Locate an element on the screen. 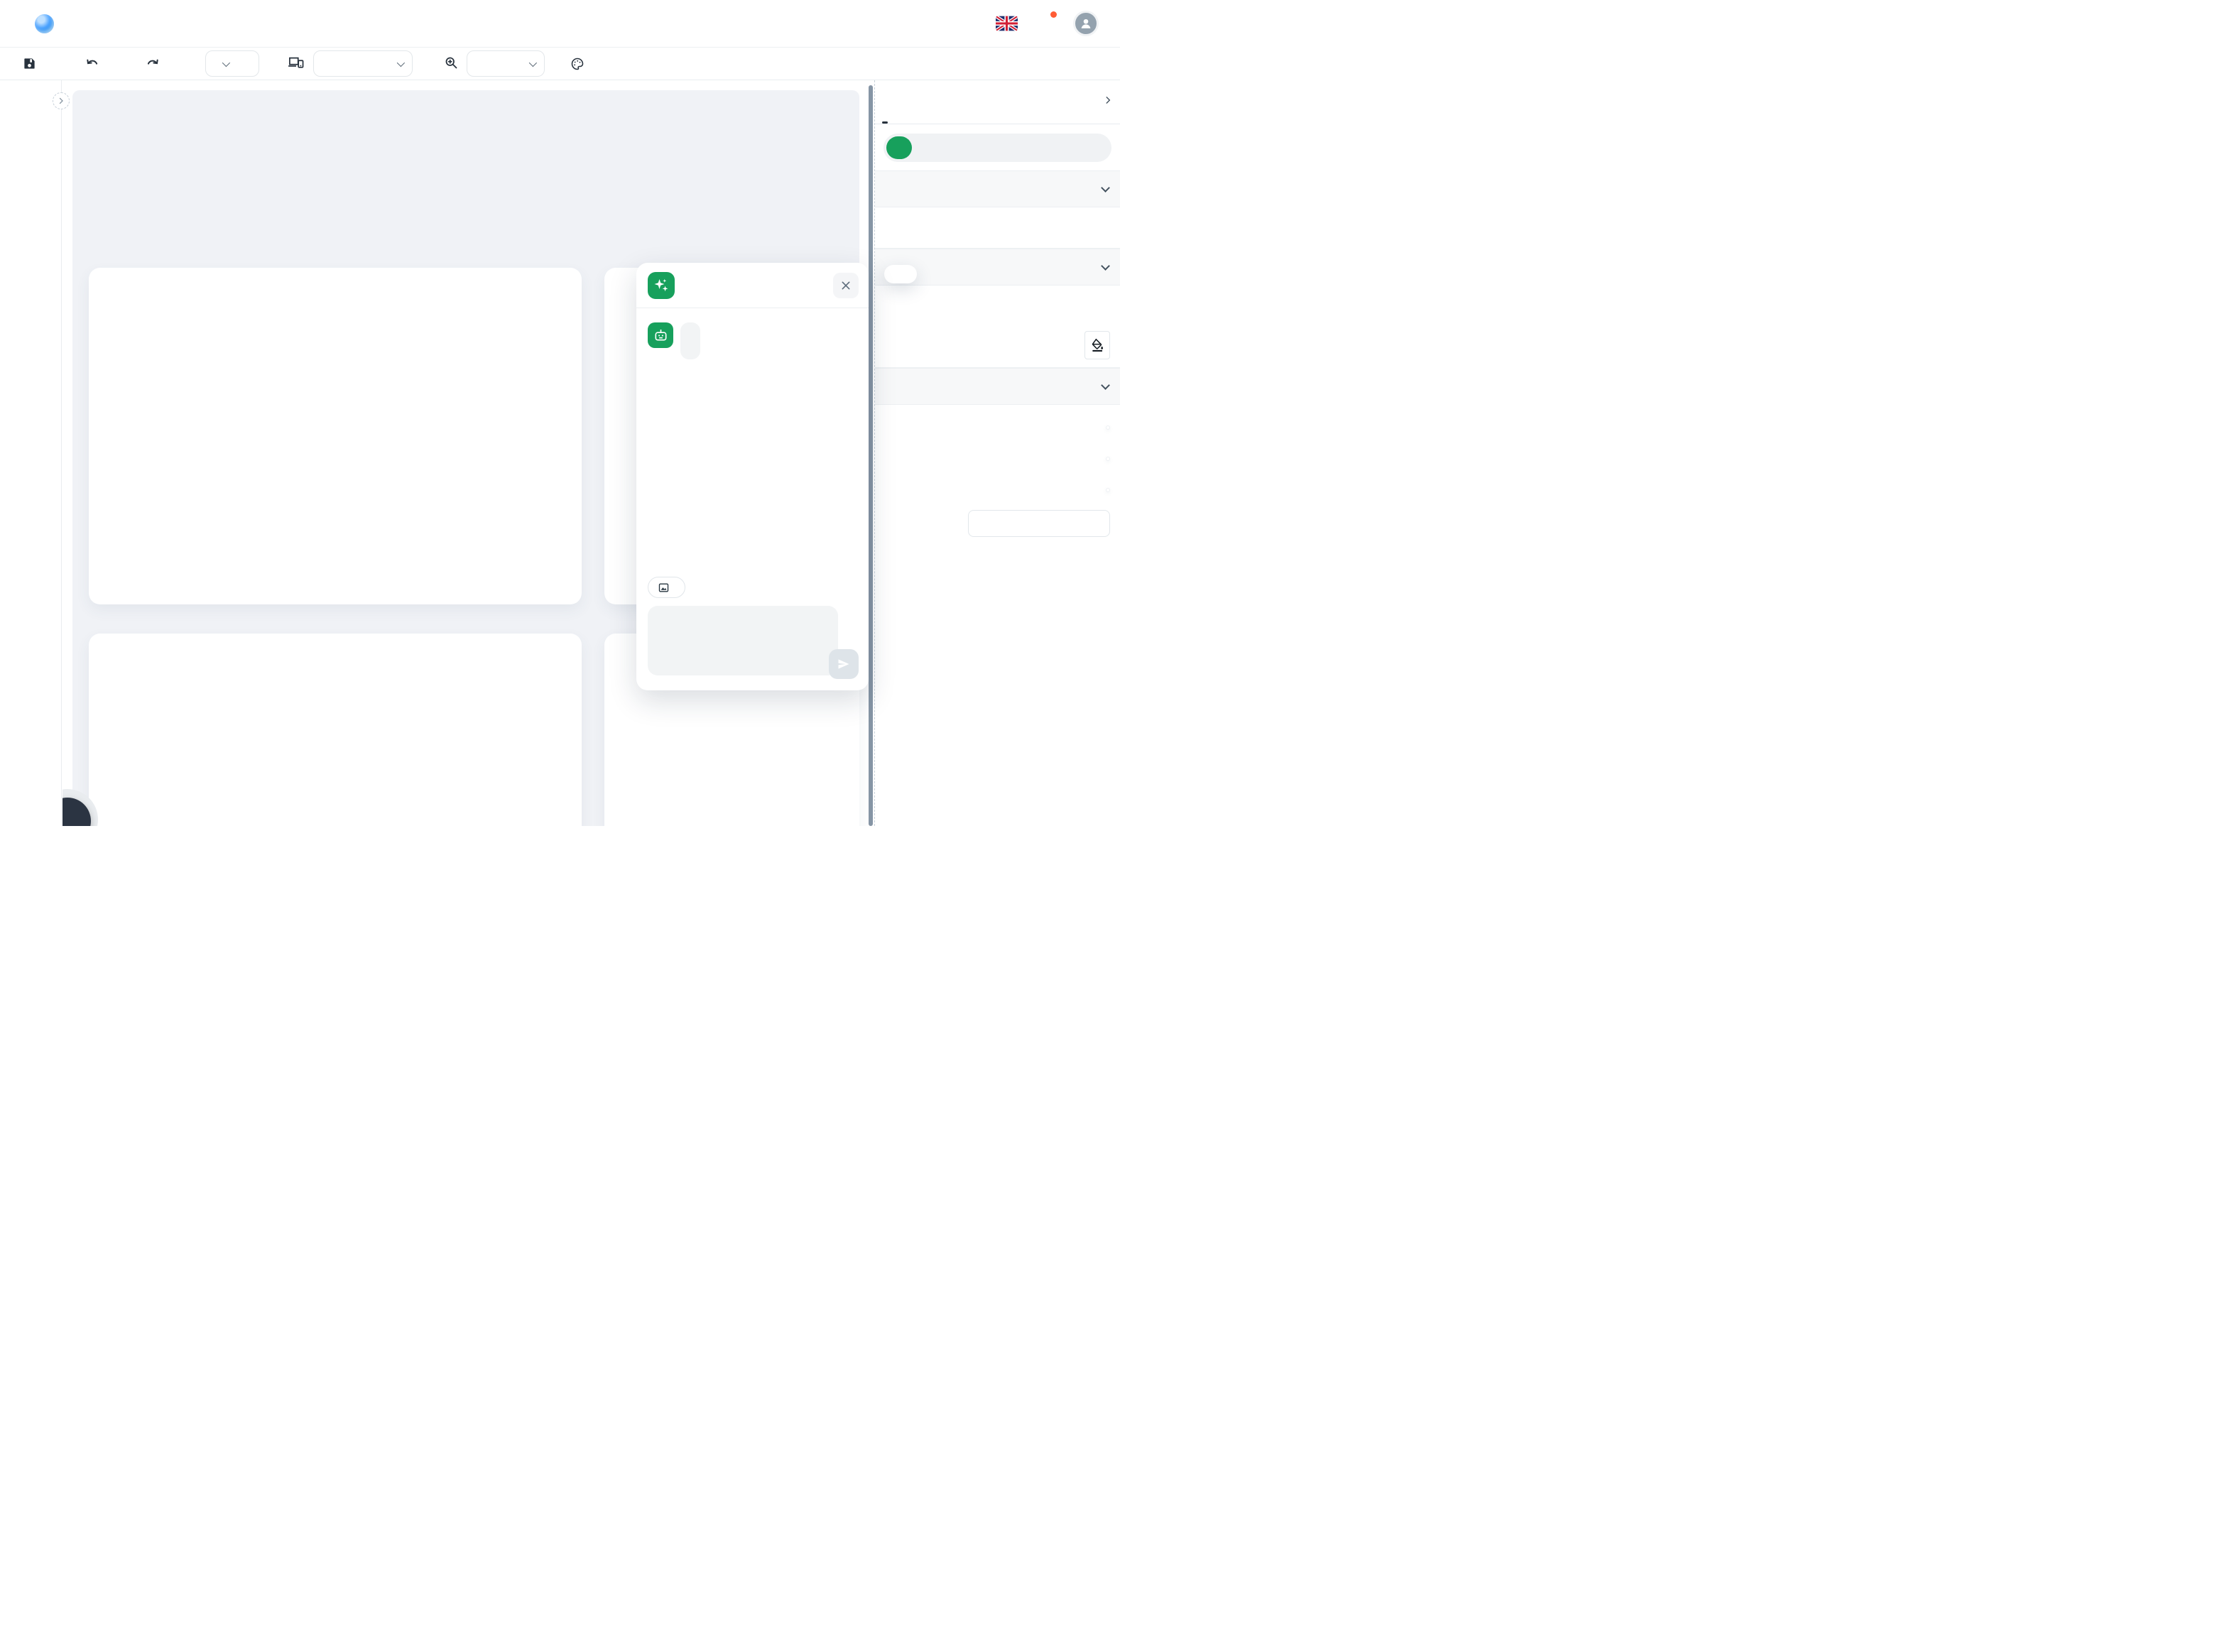 The width and height of the screenshot is (2240, 1652). save-button is located at coordinates (33, 63).